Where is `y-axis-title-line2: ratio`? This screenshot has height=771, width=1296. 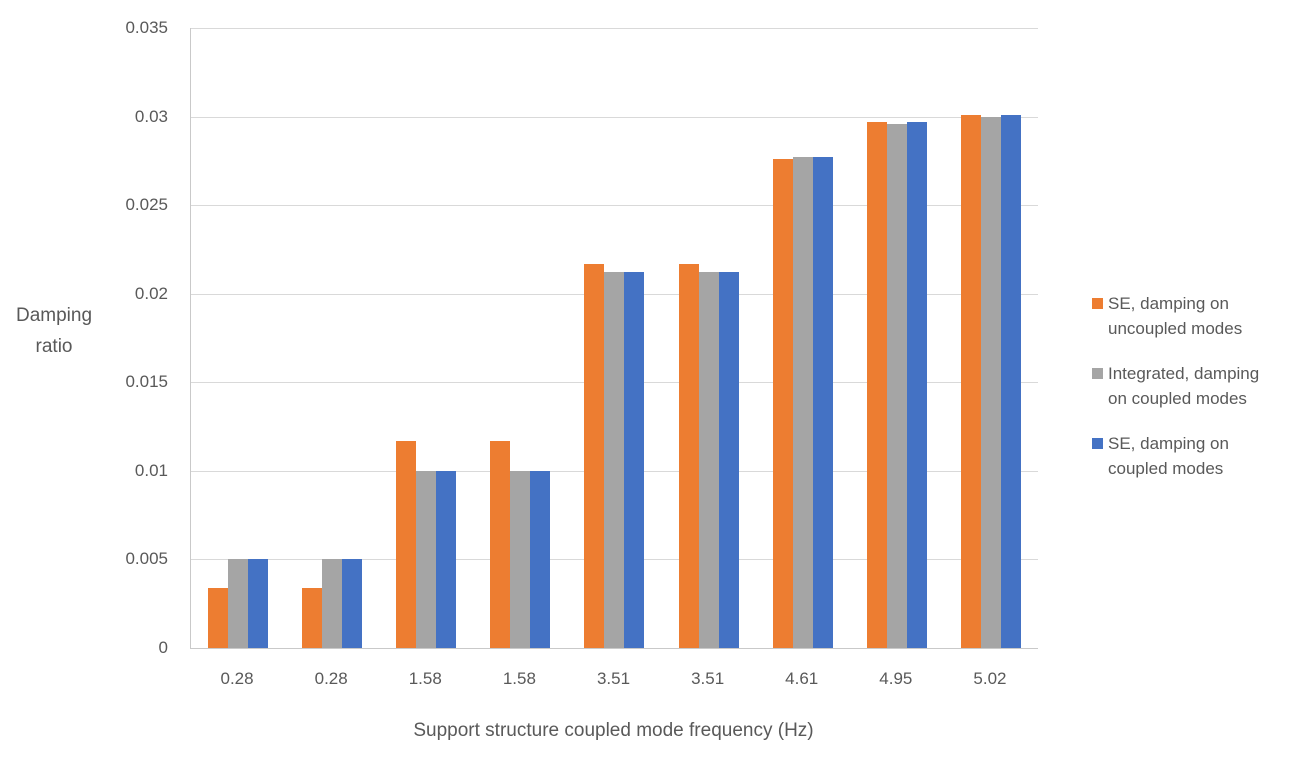
y-axis-title-line2: ratio is located at coordinates (54, 346).